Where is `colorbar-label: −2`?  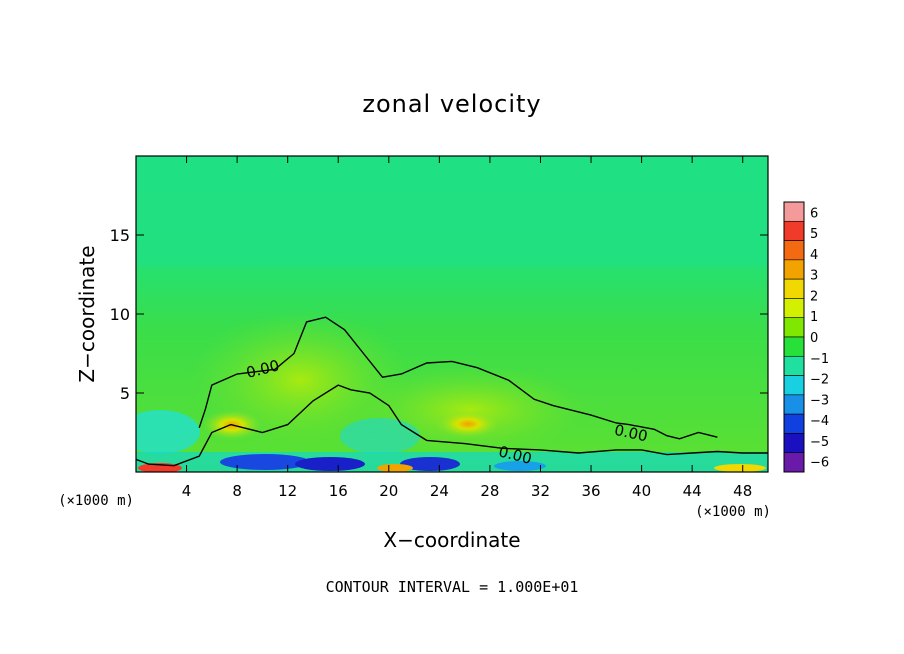
colorbar-label: −2 is located at coordinates (819, 380).